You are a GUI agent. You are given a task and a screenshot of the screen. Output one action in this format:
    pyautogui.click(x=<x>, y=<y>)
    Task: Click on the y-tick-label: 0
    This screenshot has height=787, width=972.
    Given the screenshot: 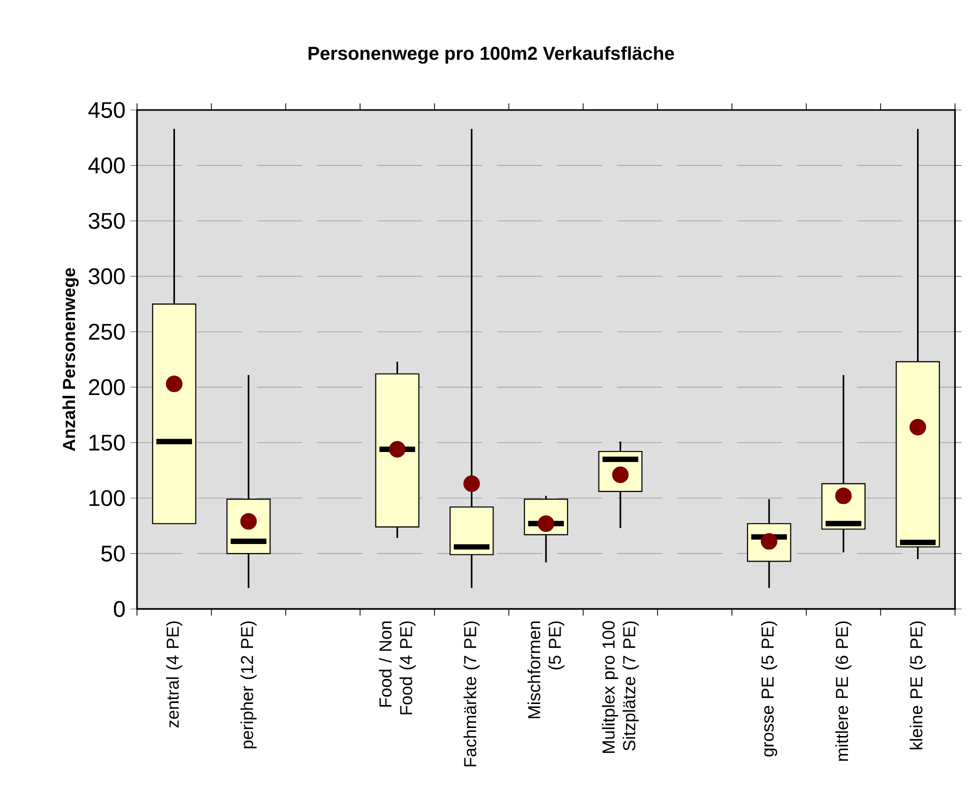 What is the action you would take?
    pyautogui.click(x=119, y=609)
    